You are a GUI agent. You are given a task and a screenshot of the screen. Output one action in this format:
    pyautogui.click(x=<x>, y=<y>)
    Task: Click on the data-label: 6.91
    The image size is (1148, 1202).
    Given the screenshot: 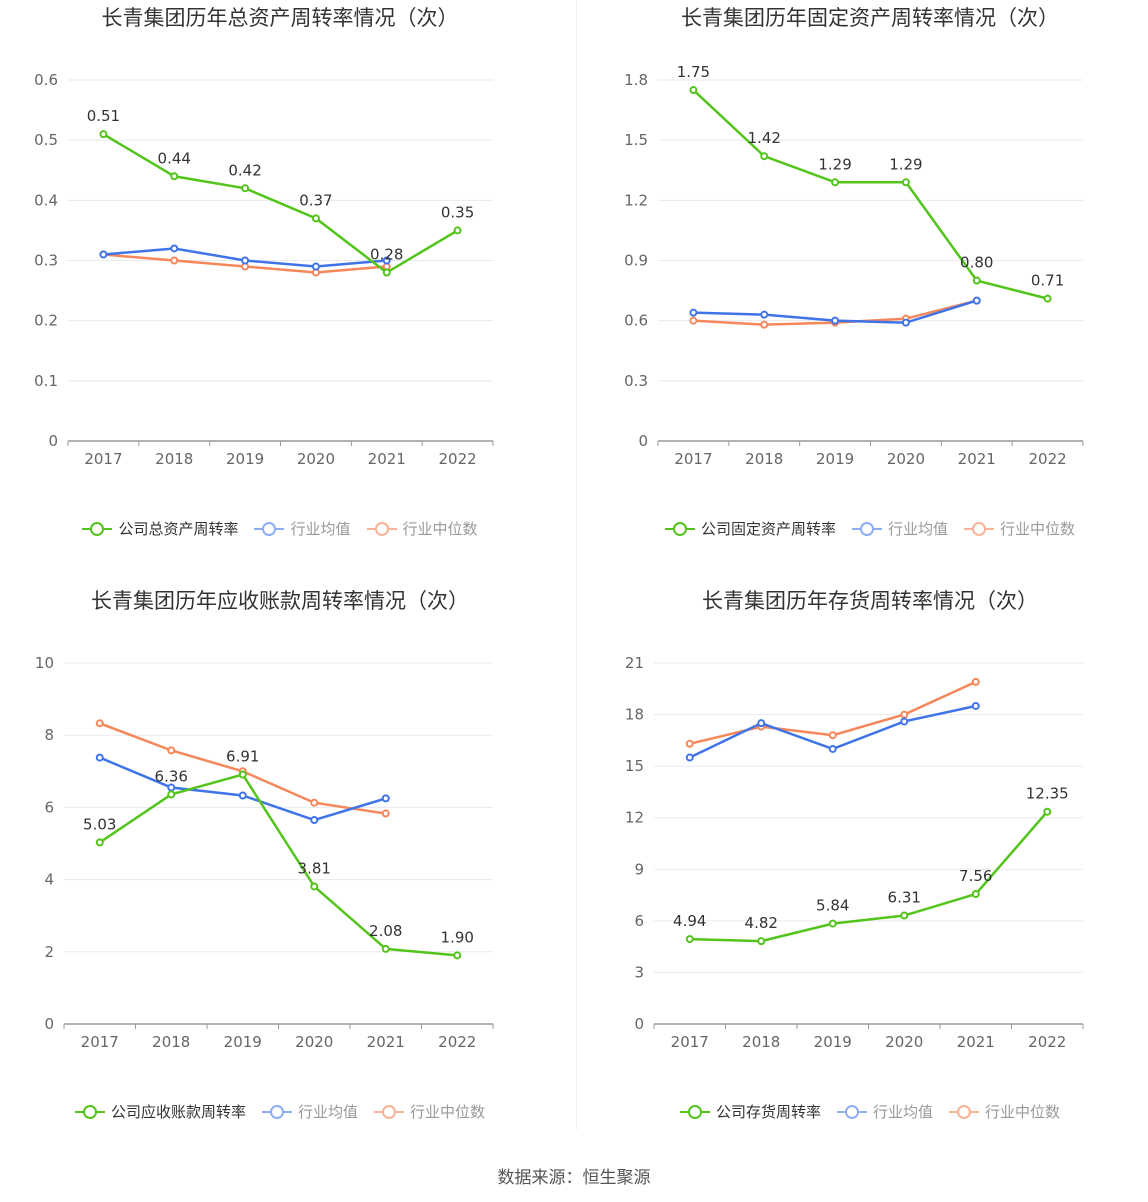 What is the action you would take?
    pyautogui.click(x=242, y=757)
    